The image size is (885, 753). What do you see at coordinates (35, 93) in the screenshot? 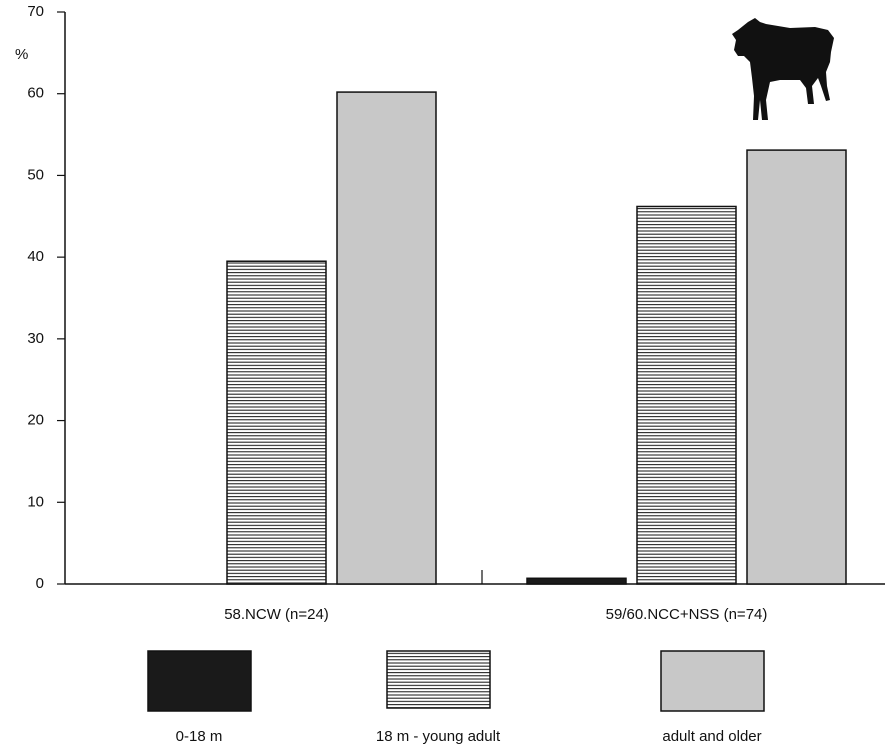
I see `y-tick-label: 60` at bounding box center [35, 93].